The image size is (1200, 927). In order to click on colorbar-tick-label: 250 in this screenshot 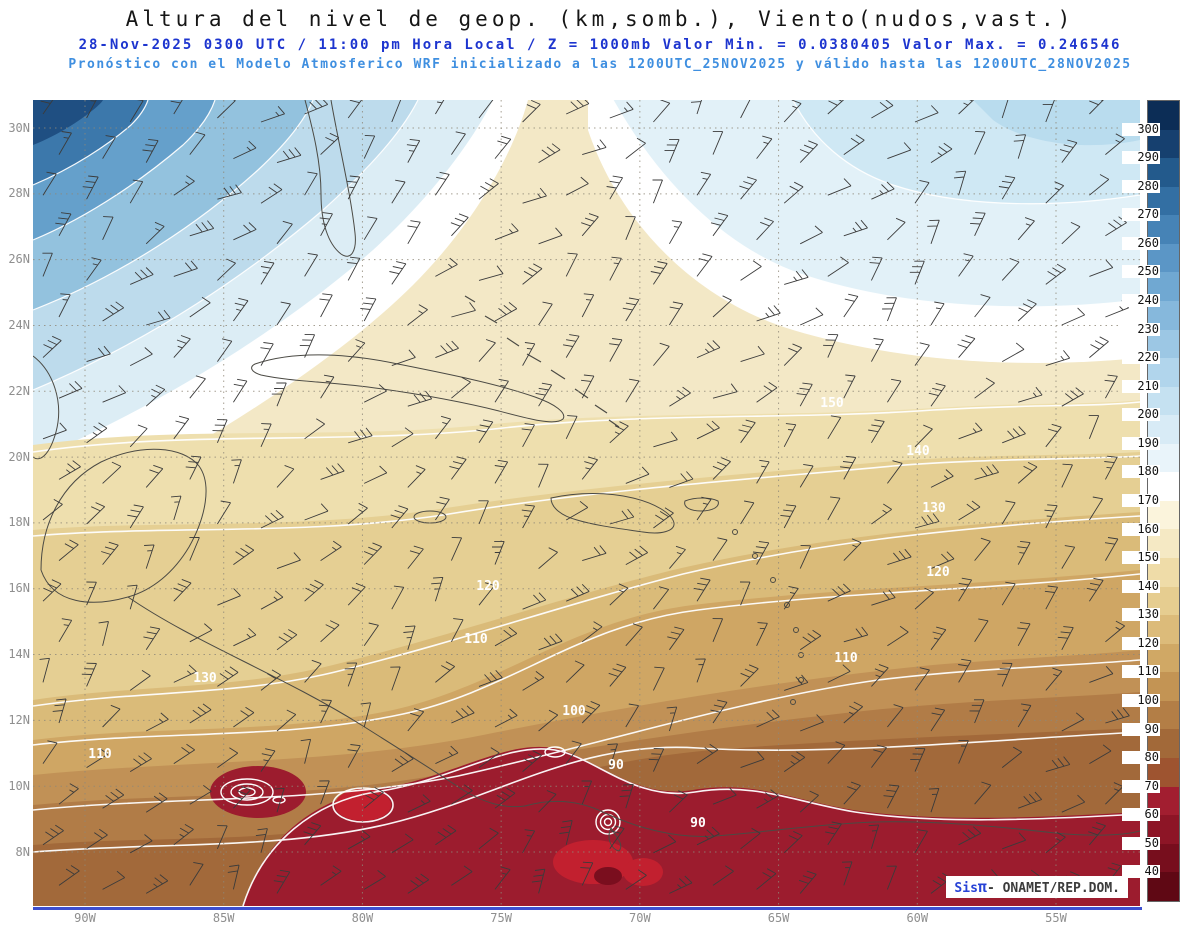, I will do `click(1141, 272)`.